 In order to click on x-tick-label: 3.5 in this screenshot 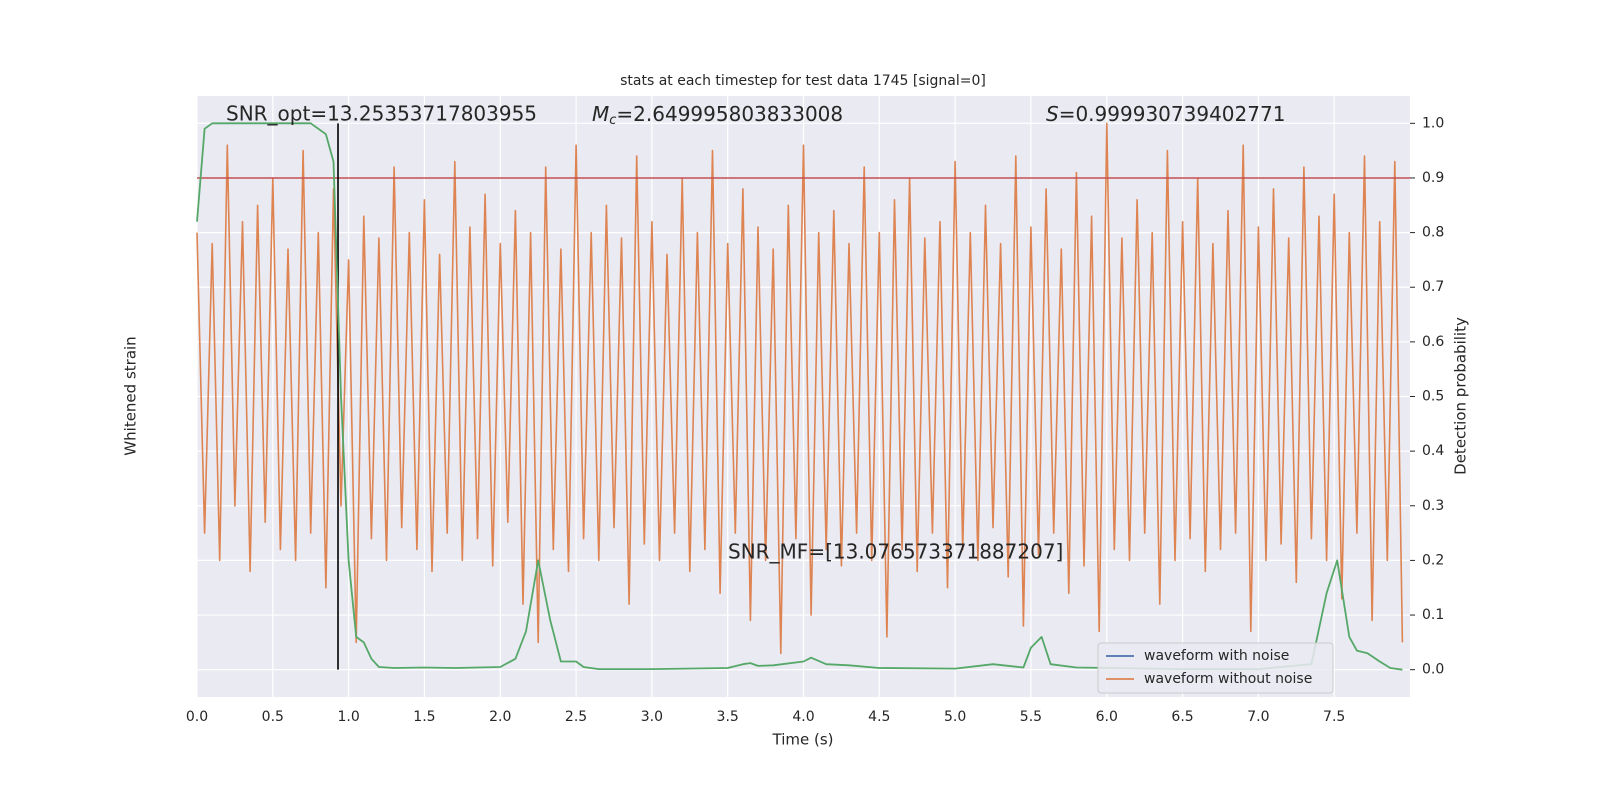, I will do `click(728, 717)`.